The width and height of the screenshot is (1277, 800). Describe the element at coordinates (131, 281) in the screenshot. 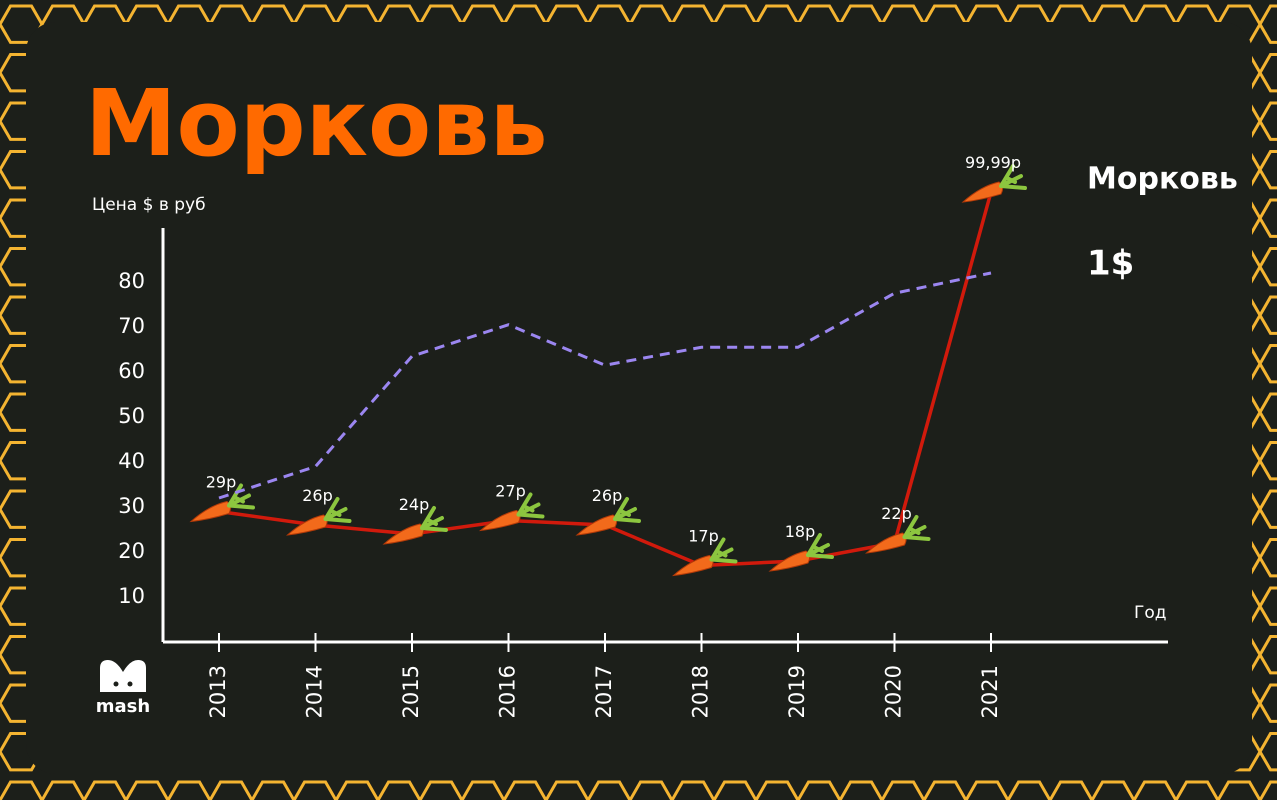

I see `y-tick-label: 80` at that location.